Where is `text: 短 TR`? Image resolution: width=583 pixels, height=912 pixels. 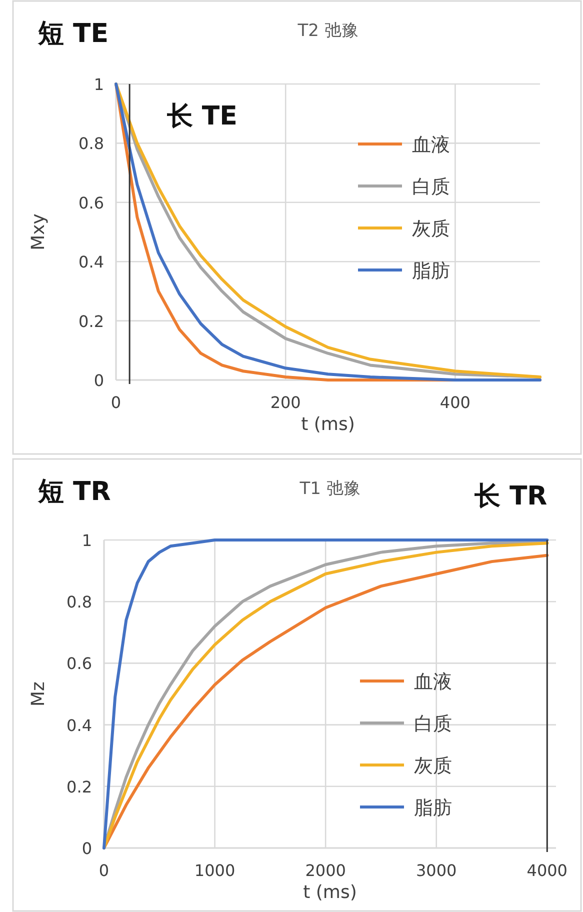
text: 短 TR is located at coordinates (74, 492).